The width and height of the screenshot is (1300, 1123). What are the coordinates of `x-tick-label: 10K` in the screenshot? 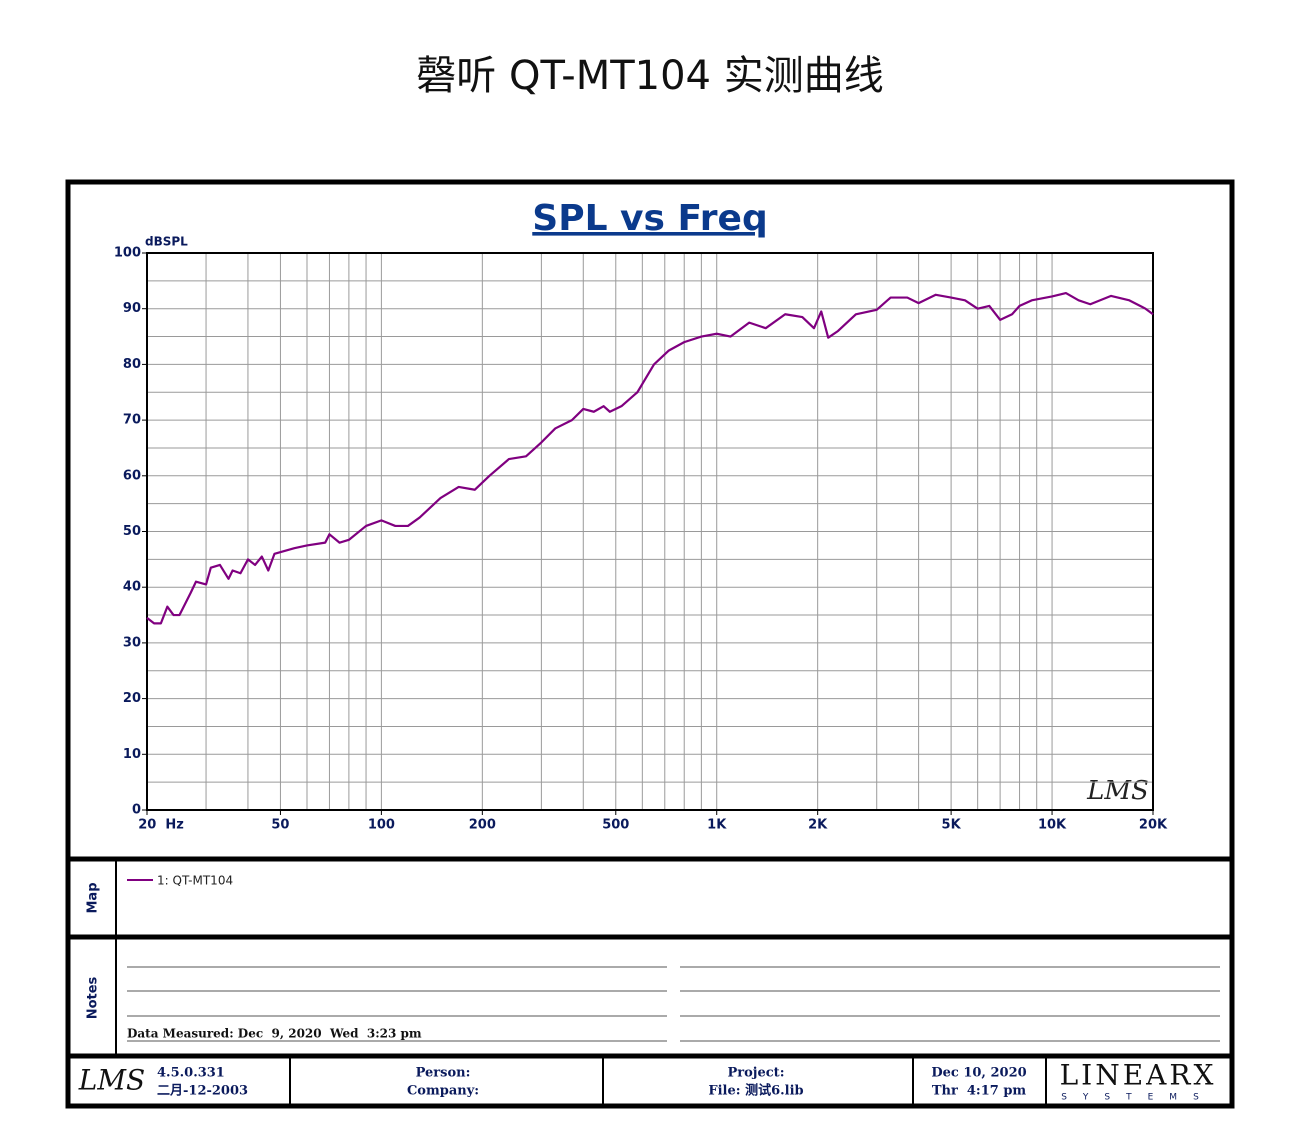 It's located at (1052, 825).